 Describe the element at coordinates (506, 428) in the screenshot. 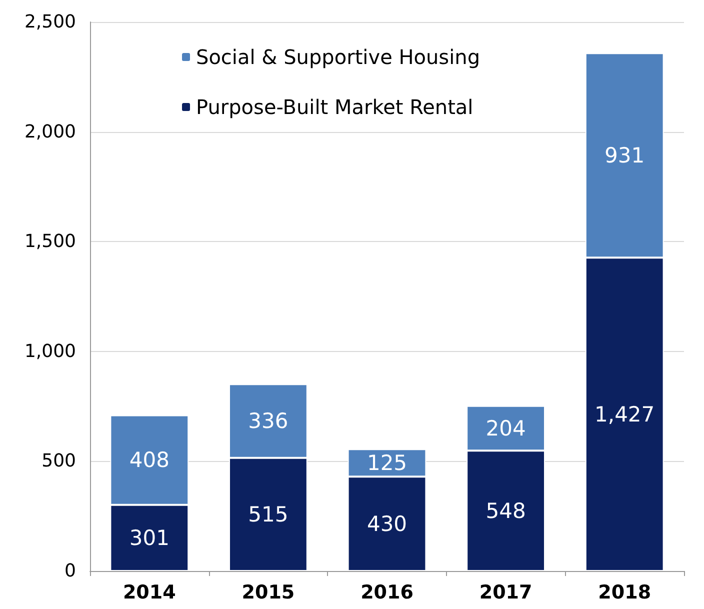

I see `data-label: 204` at that location.